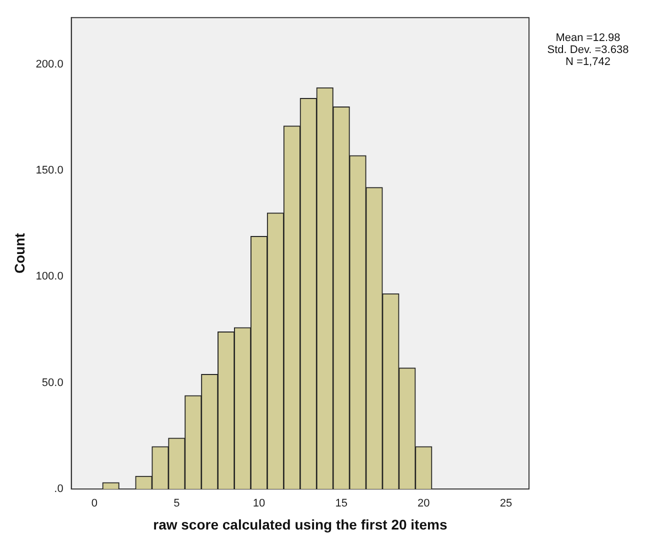 The height and width of the screenshot is (547, 649). I want to click on y-tick-label: .0, so click(59, 489).